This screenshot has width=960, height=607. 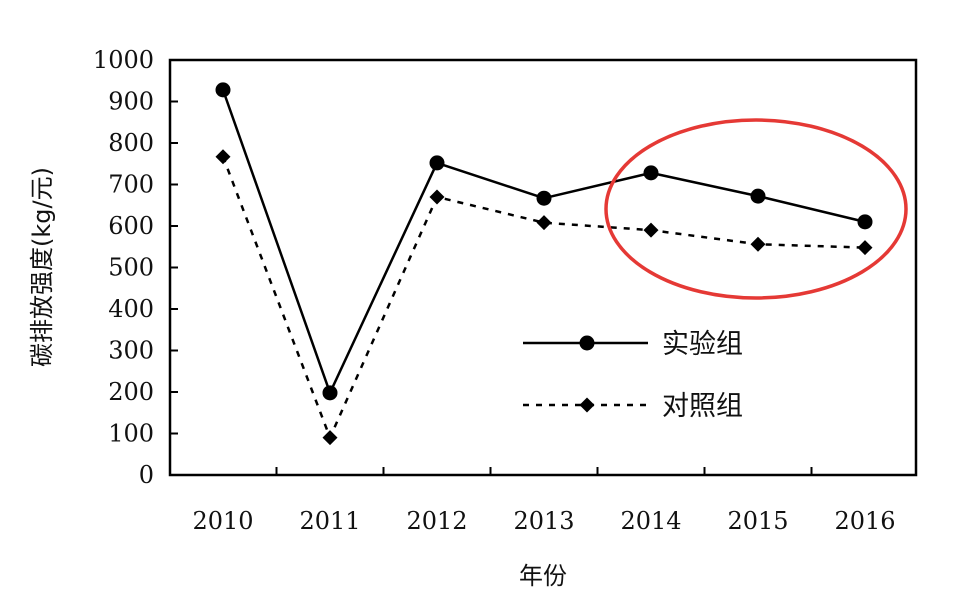 What do you see at coordinates (131, 102) in the screenshot?
I see `y-tick-label: 900` at bounding box center [131, 102].